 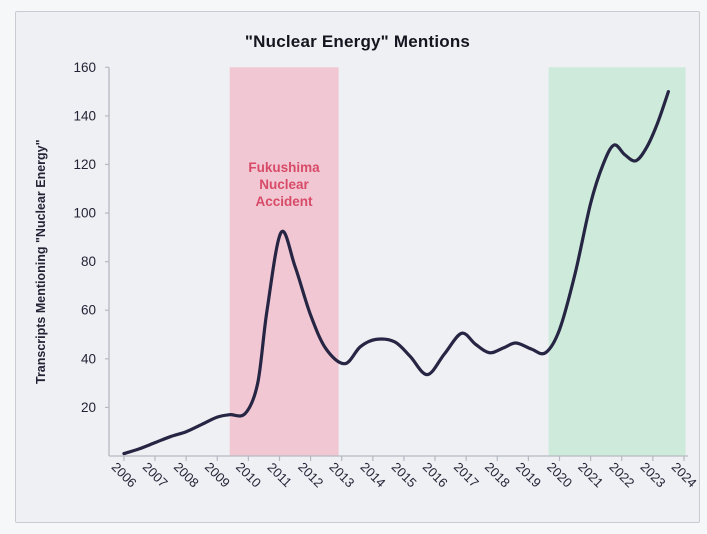 What do you see at coordinates (284, 262) in the screenshot?
I see `fukushima-band` at bounding box center [284, 262].